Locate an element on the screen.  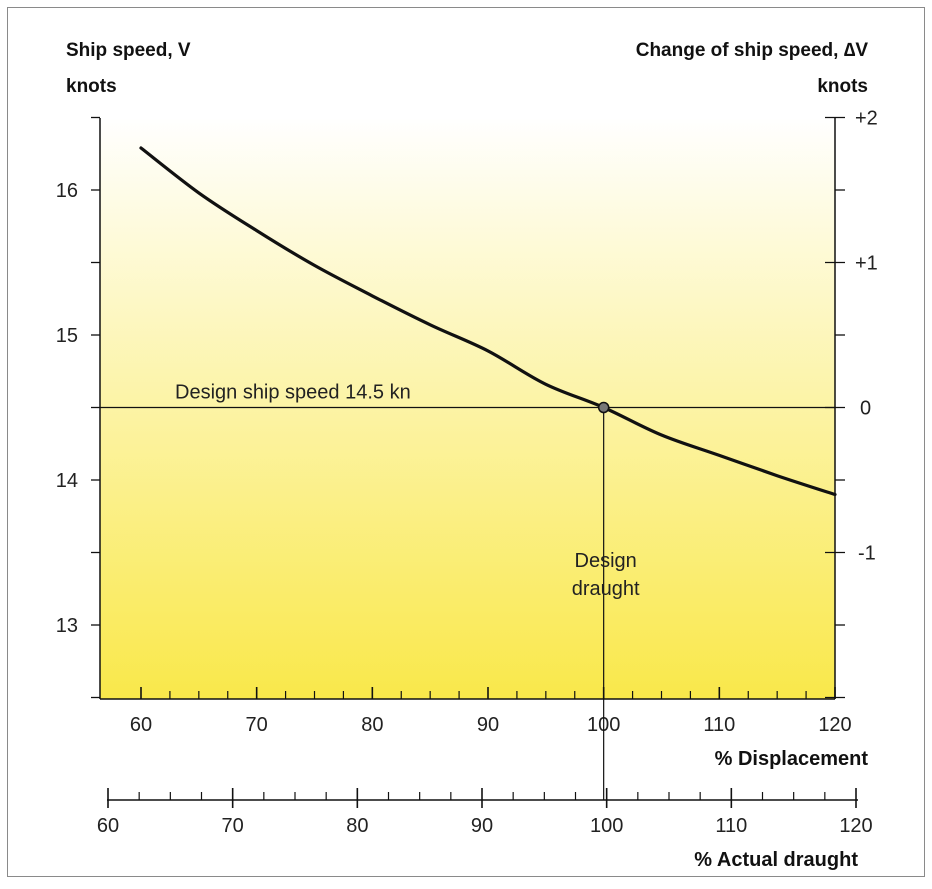
right-tick-label-minus1: -1 is located at coordinates (867, 554).